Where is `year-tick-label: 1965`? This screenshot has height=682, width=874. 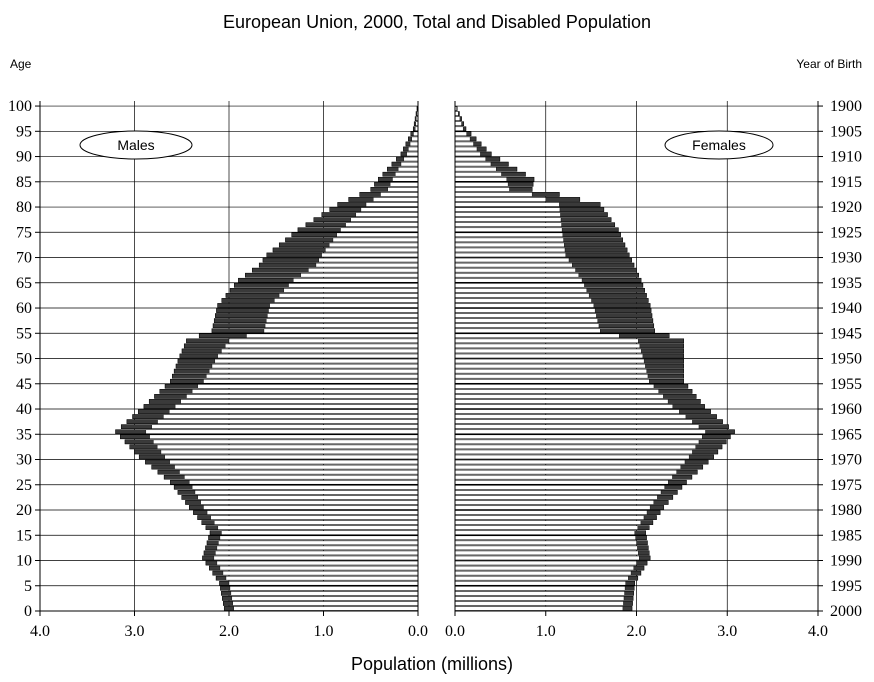
year-tick-label: 1965 is located at coordinates (846, 434).